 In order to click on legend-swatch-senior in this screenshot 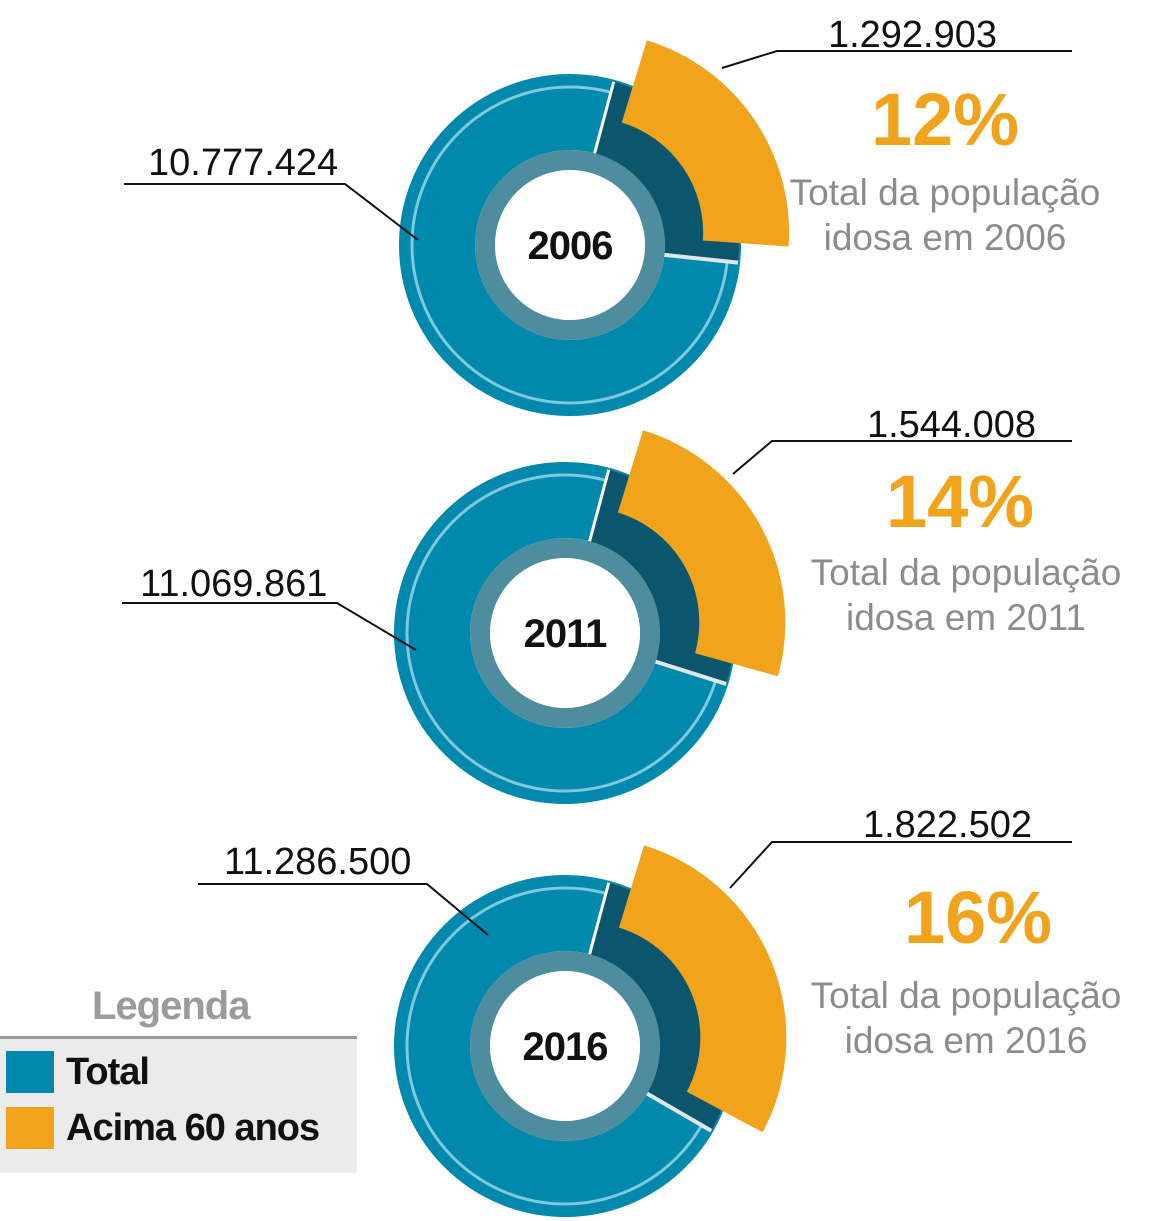, I will do `click(30, 1128)`.